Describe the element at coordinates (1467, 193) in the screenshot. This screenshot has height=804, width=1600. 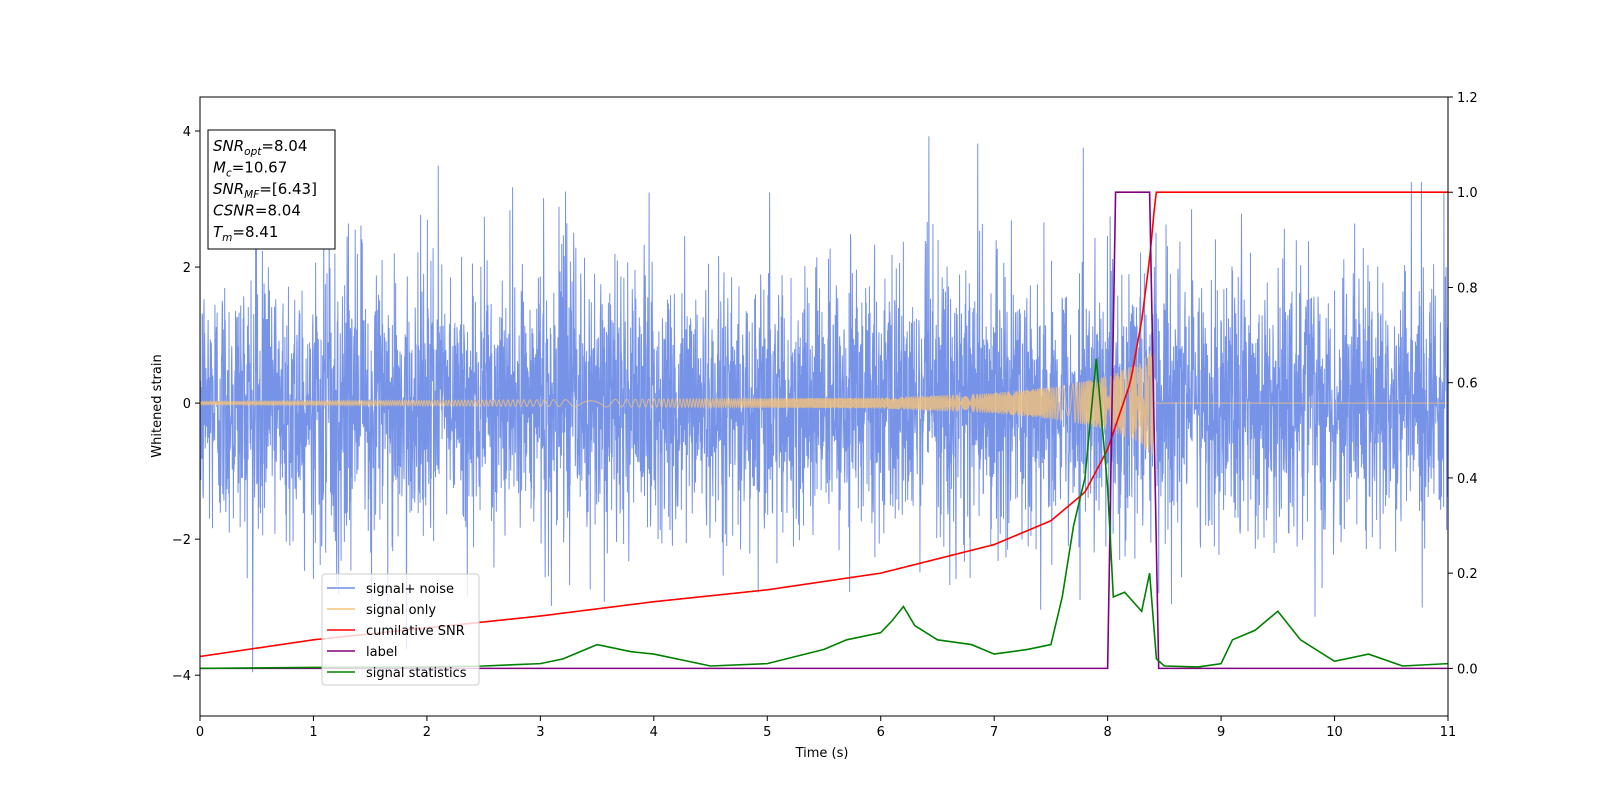
I see `y-right-tick-label: 1.0` at that location.